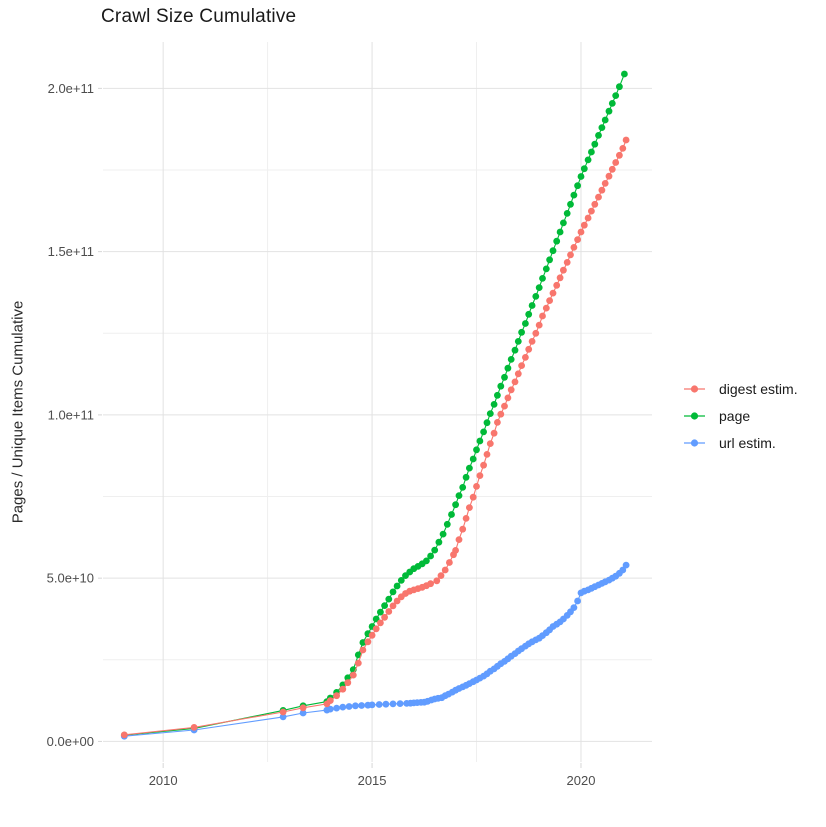 This screenshot has height=827, width=826. I want to click on x-tick-label: 2010, so click(163, 780).